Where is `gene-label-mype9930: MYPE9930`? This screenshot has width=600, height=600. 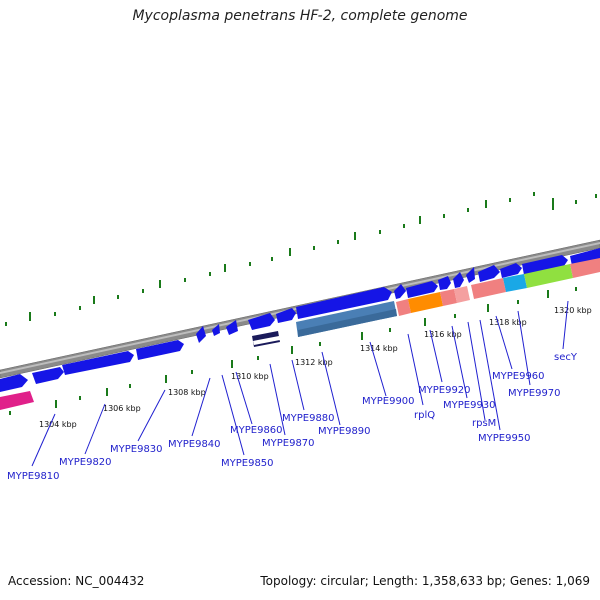
gene-label-mype9930: MYPE9930 is located at coordinates (469, 405).